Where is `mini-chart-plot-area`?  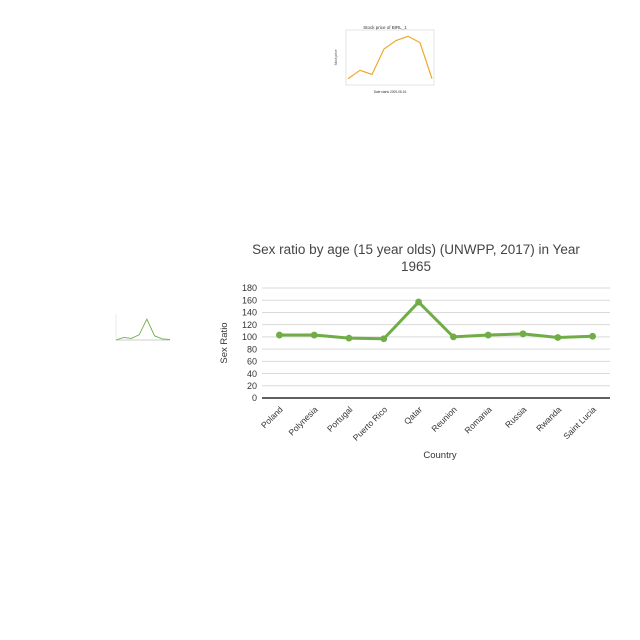
mini-chart-plot-area is located at coordinates (143, 327).